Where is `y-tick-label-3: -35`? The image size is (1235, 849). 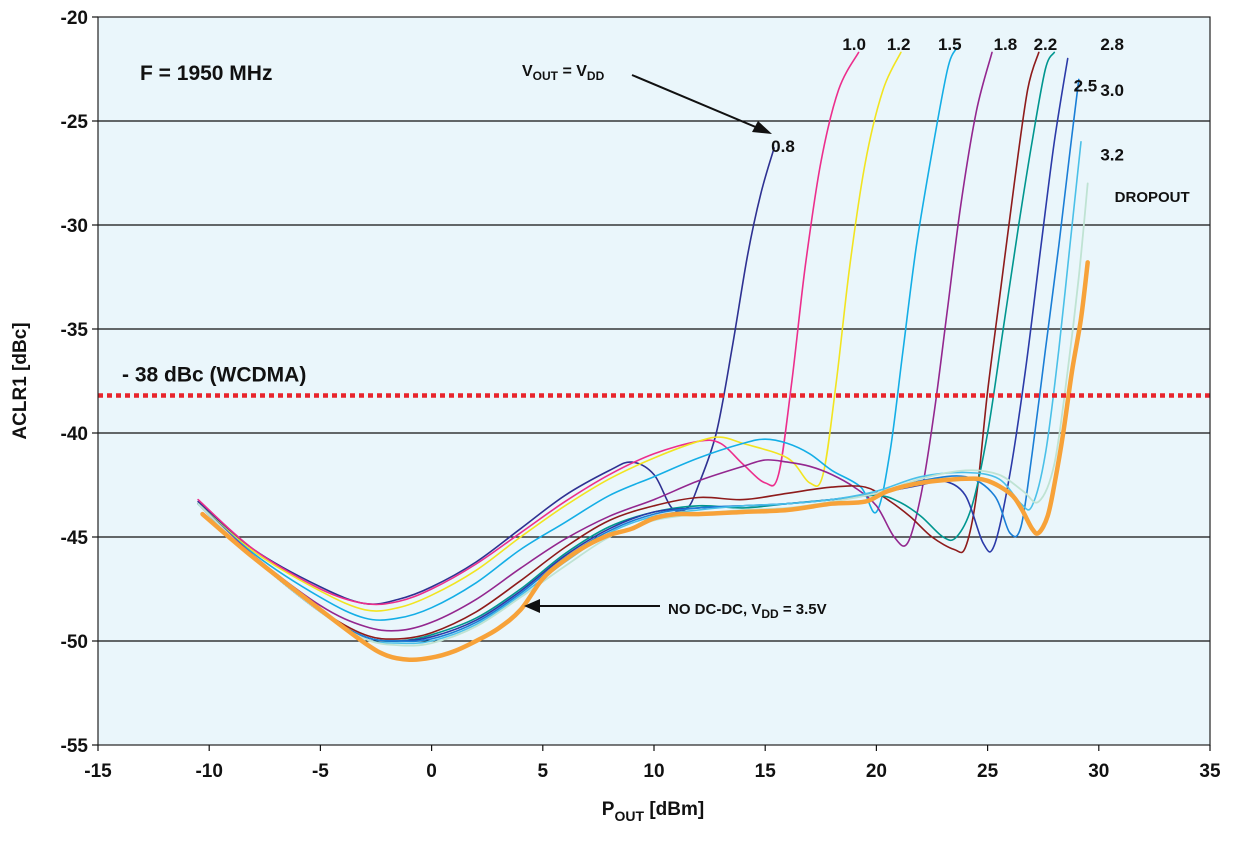
y-tick-label-3: -35 is located at coordinates (75, 330).